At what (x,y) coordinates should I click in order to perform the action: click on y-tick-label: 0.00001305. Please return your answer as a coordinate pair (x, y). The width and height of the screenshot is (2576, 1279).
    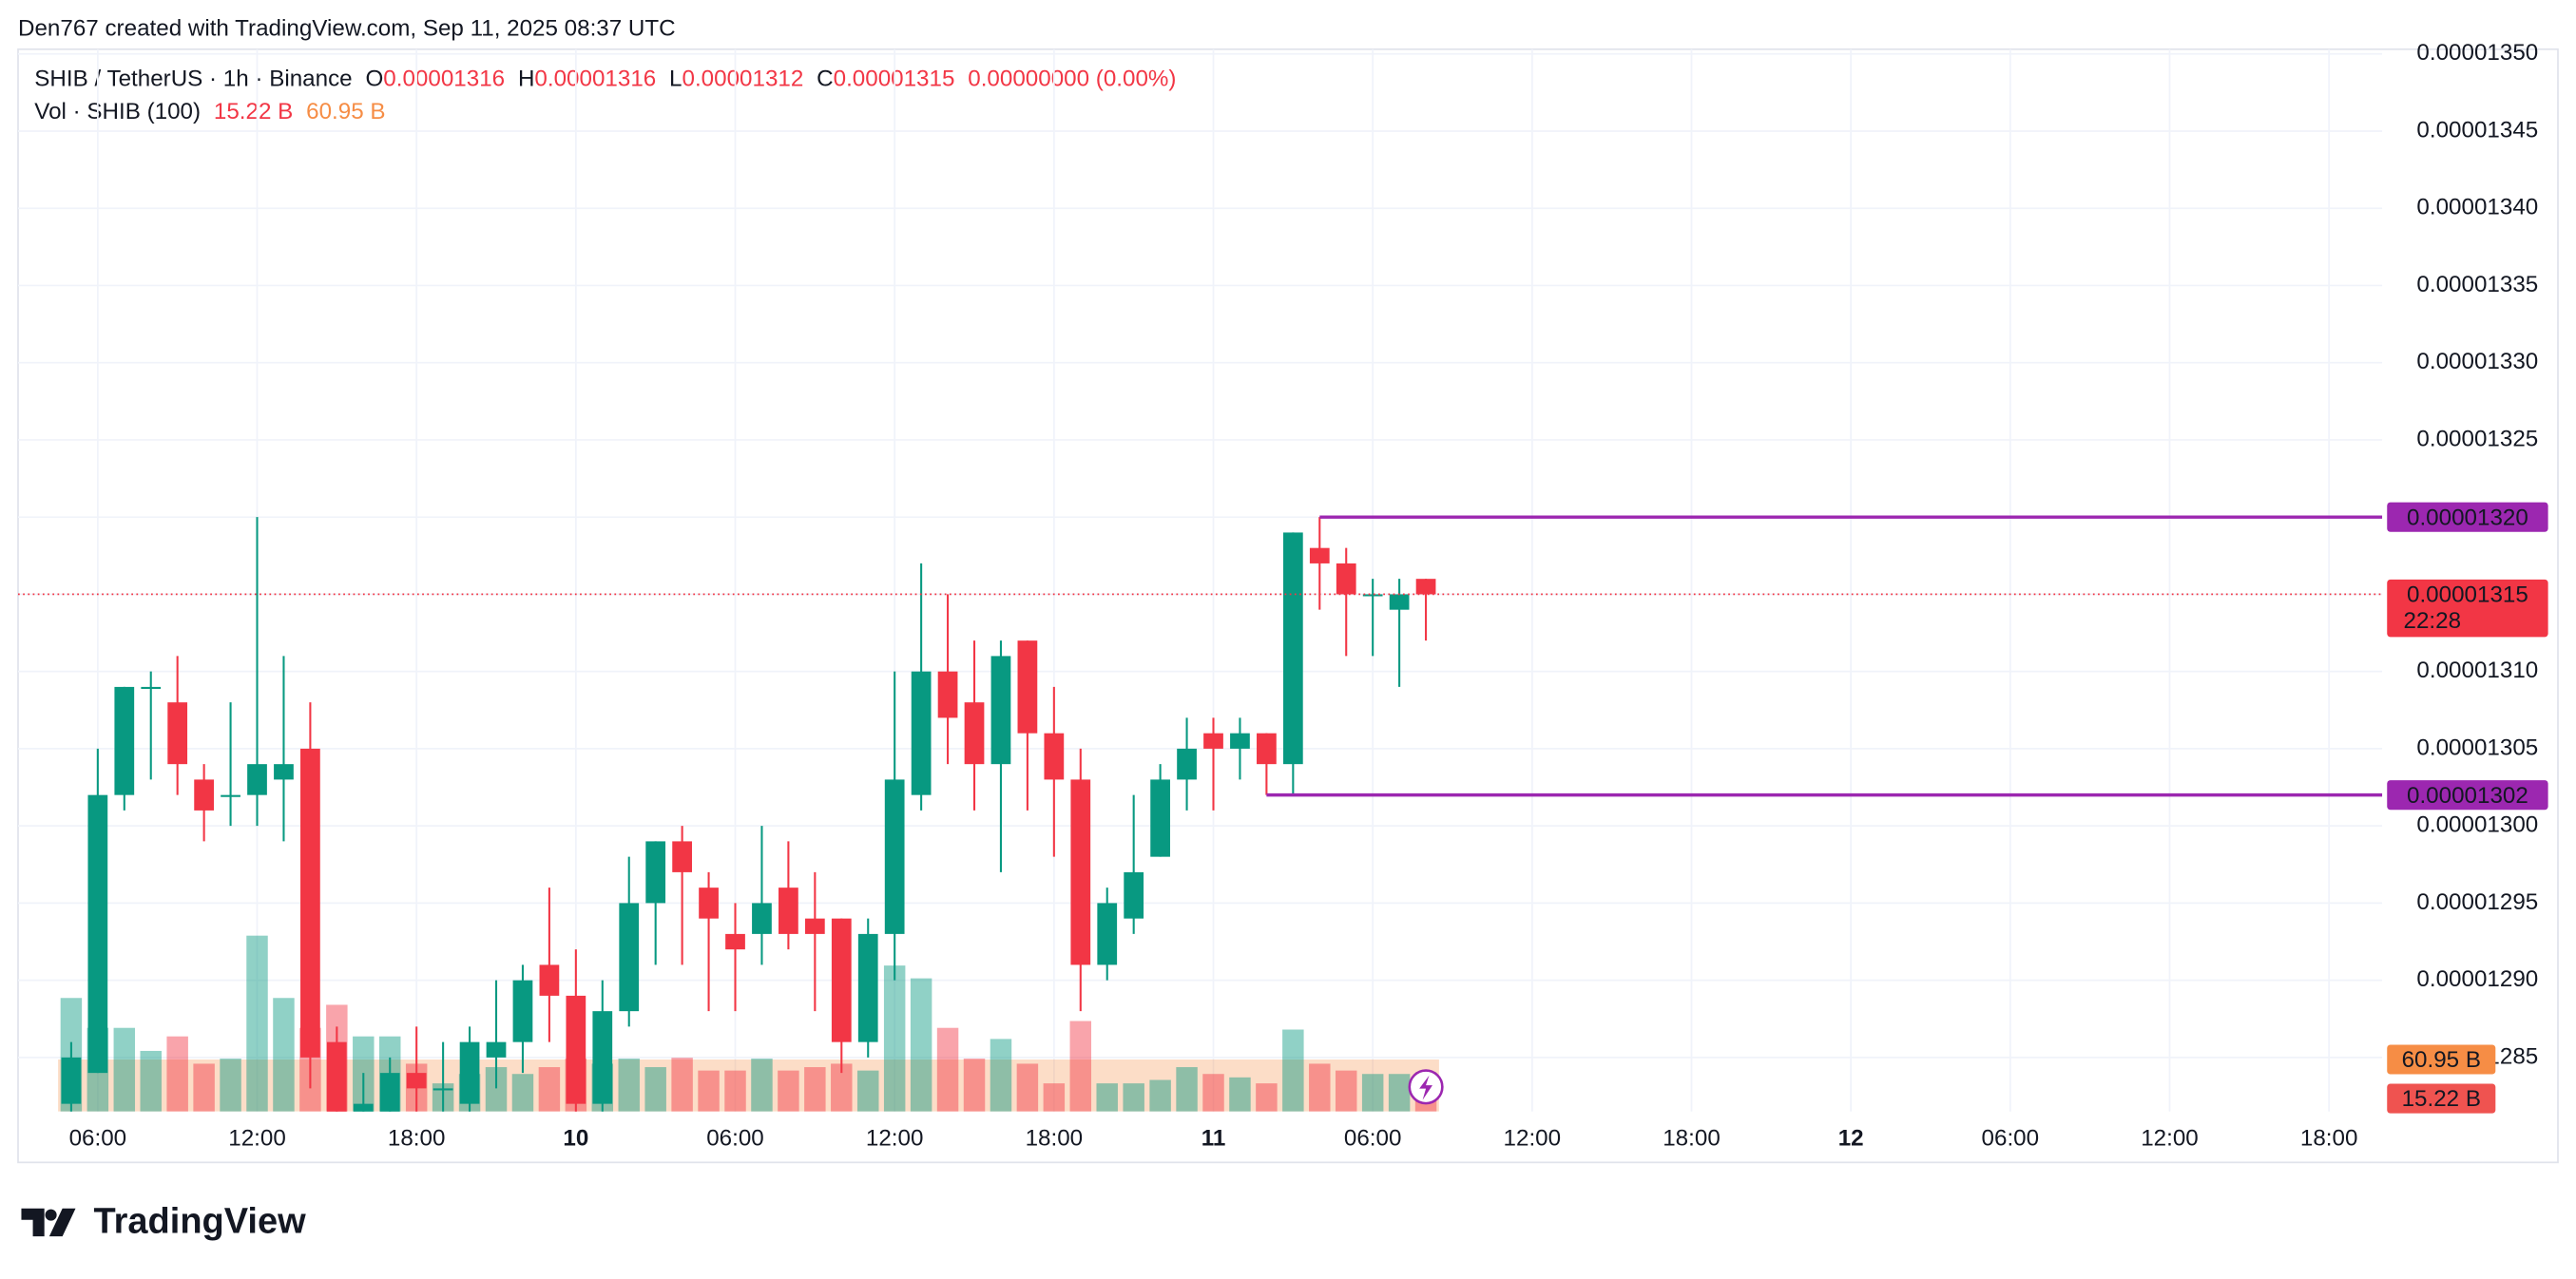
    Looking at the image, I should click on (2477, 748).